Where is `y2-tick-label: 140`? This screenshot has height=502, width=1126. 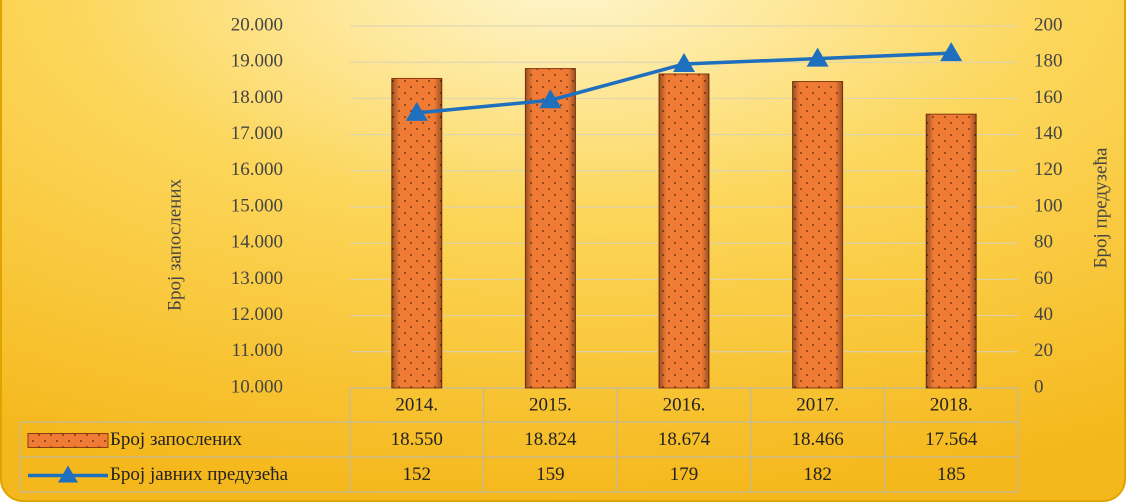
y2-tick-label: 140 is located at coordinates (1048, 133).